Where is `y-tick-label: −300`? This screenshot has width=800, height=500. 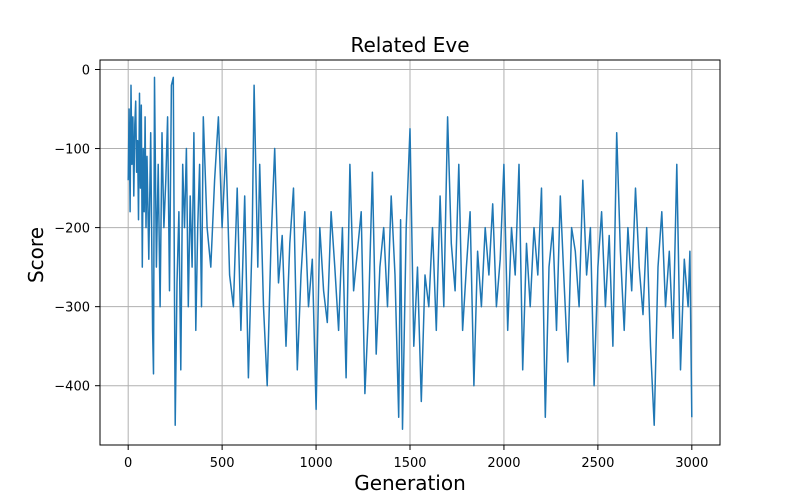
y-tick-label: −300 is located at coordinates (72, 308).